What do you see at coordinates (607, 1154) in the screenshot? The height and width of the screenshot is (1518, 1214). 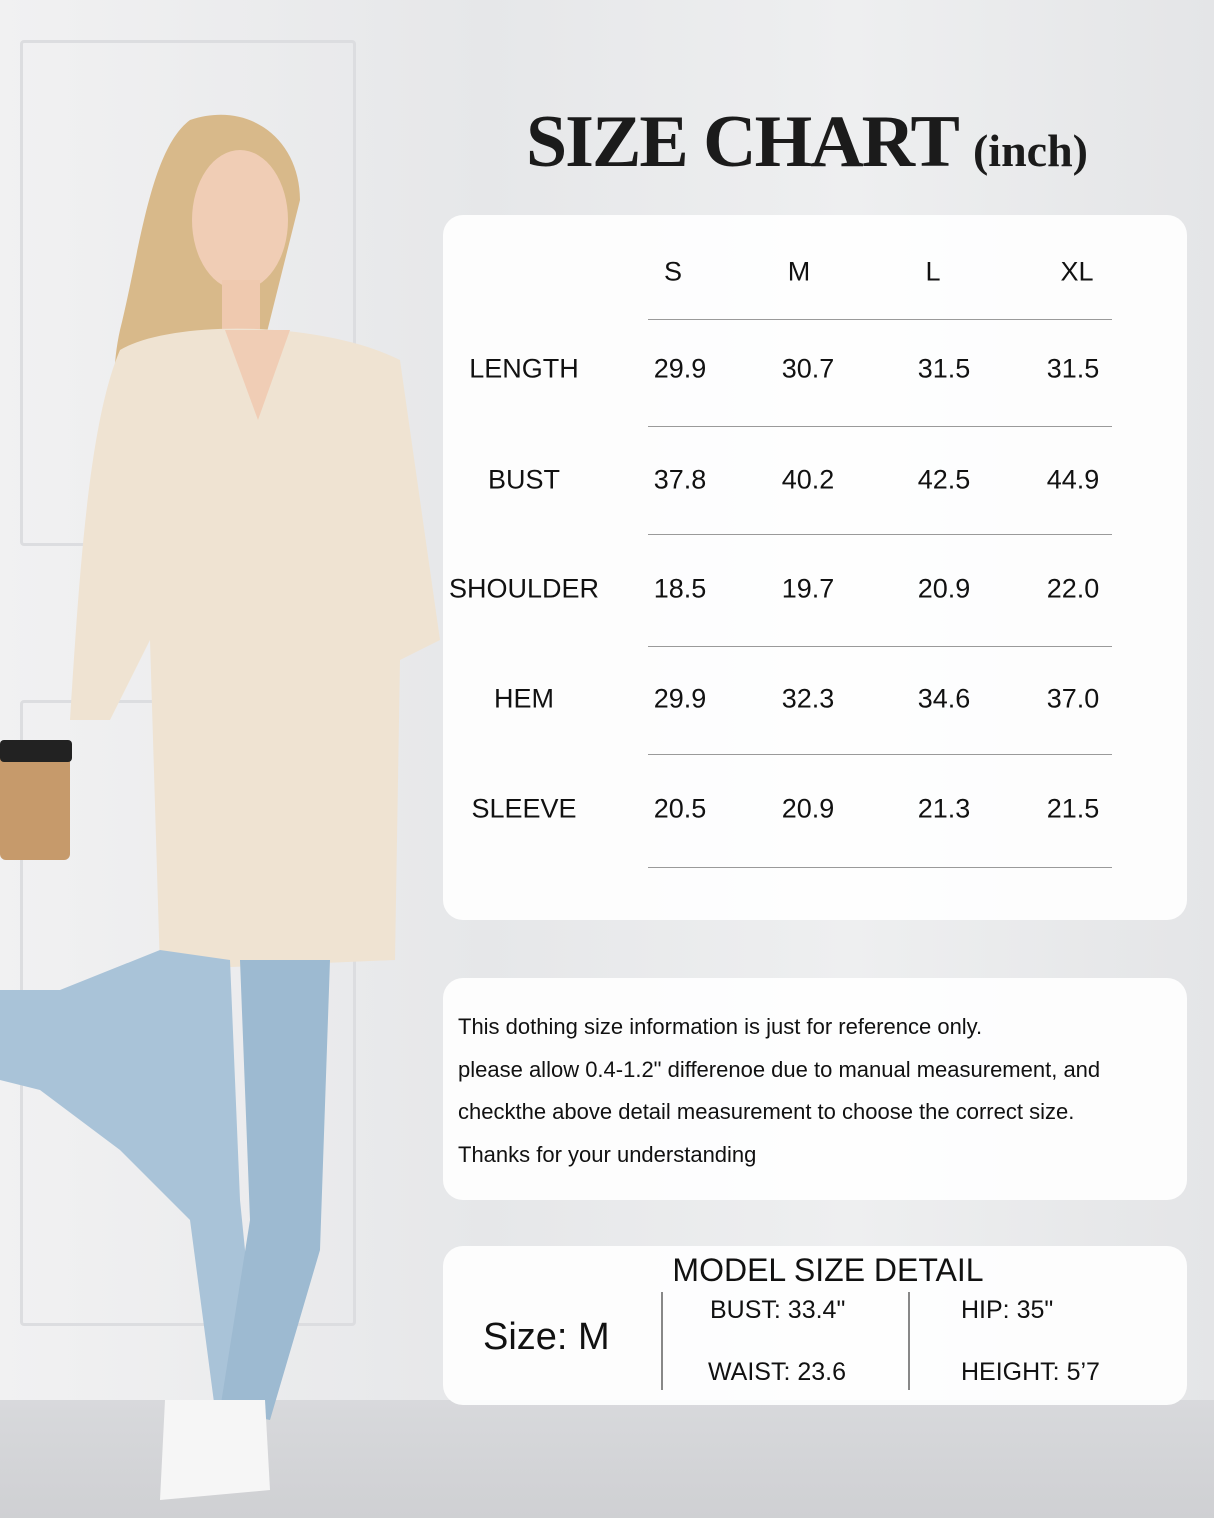 I see `note-line: Thanks for your understanding` at bounding box center [607, 1154].